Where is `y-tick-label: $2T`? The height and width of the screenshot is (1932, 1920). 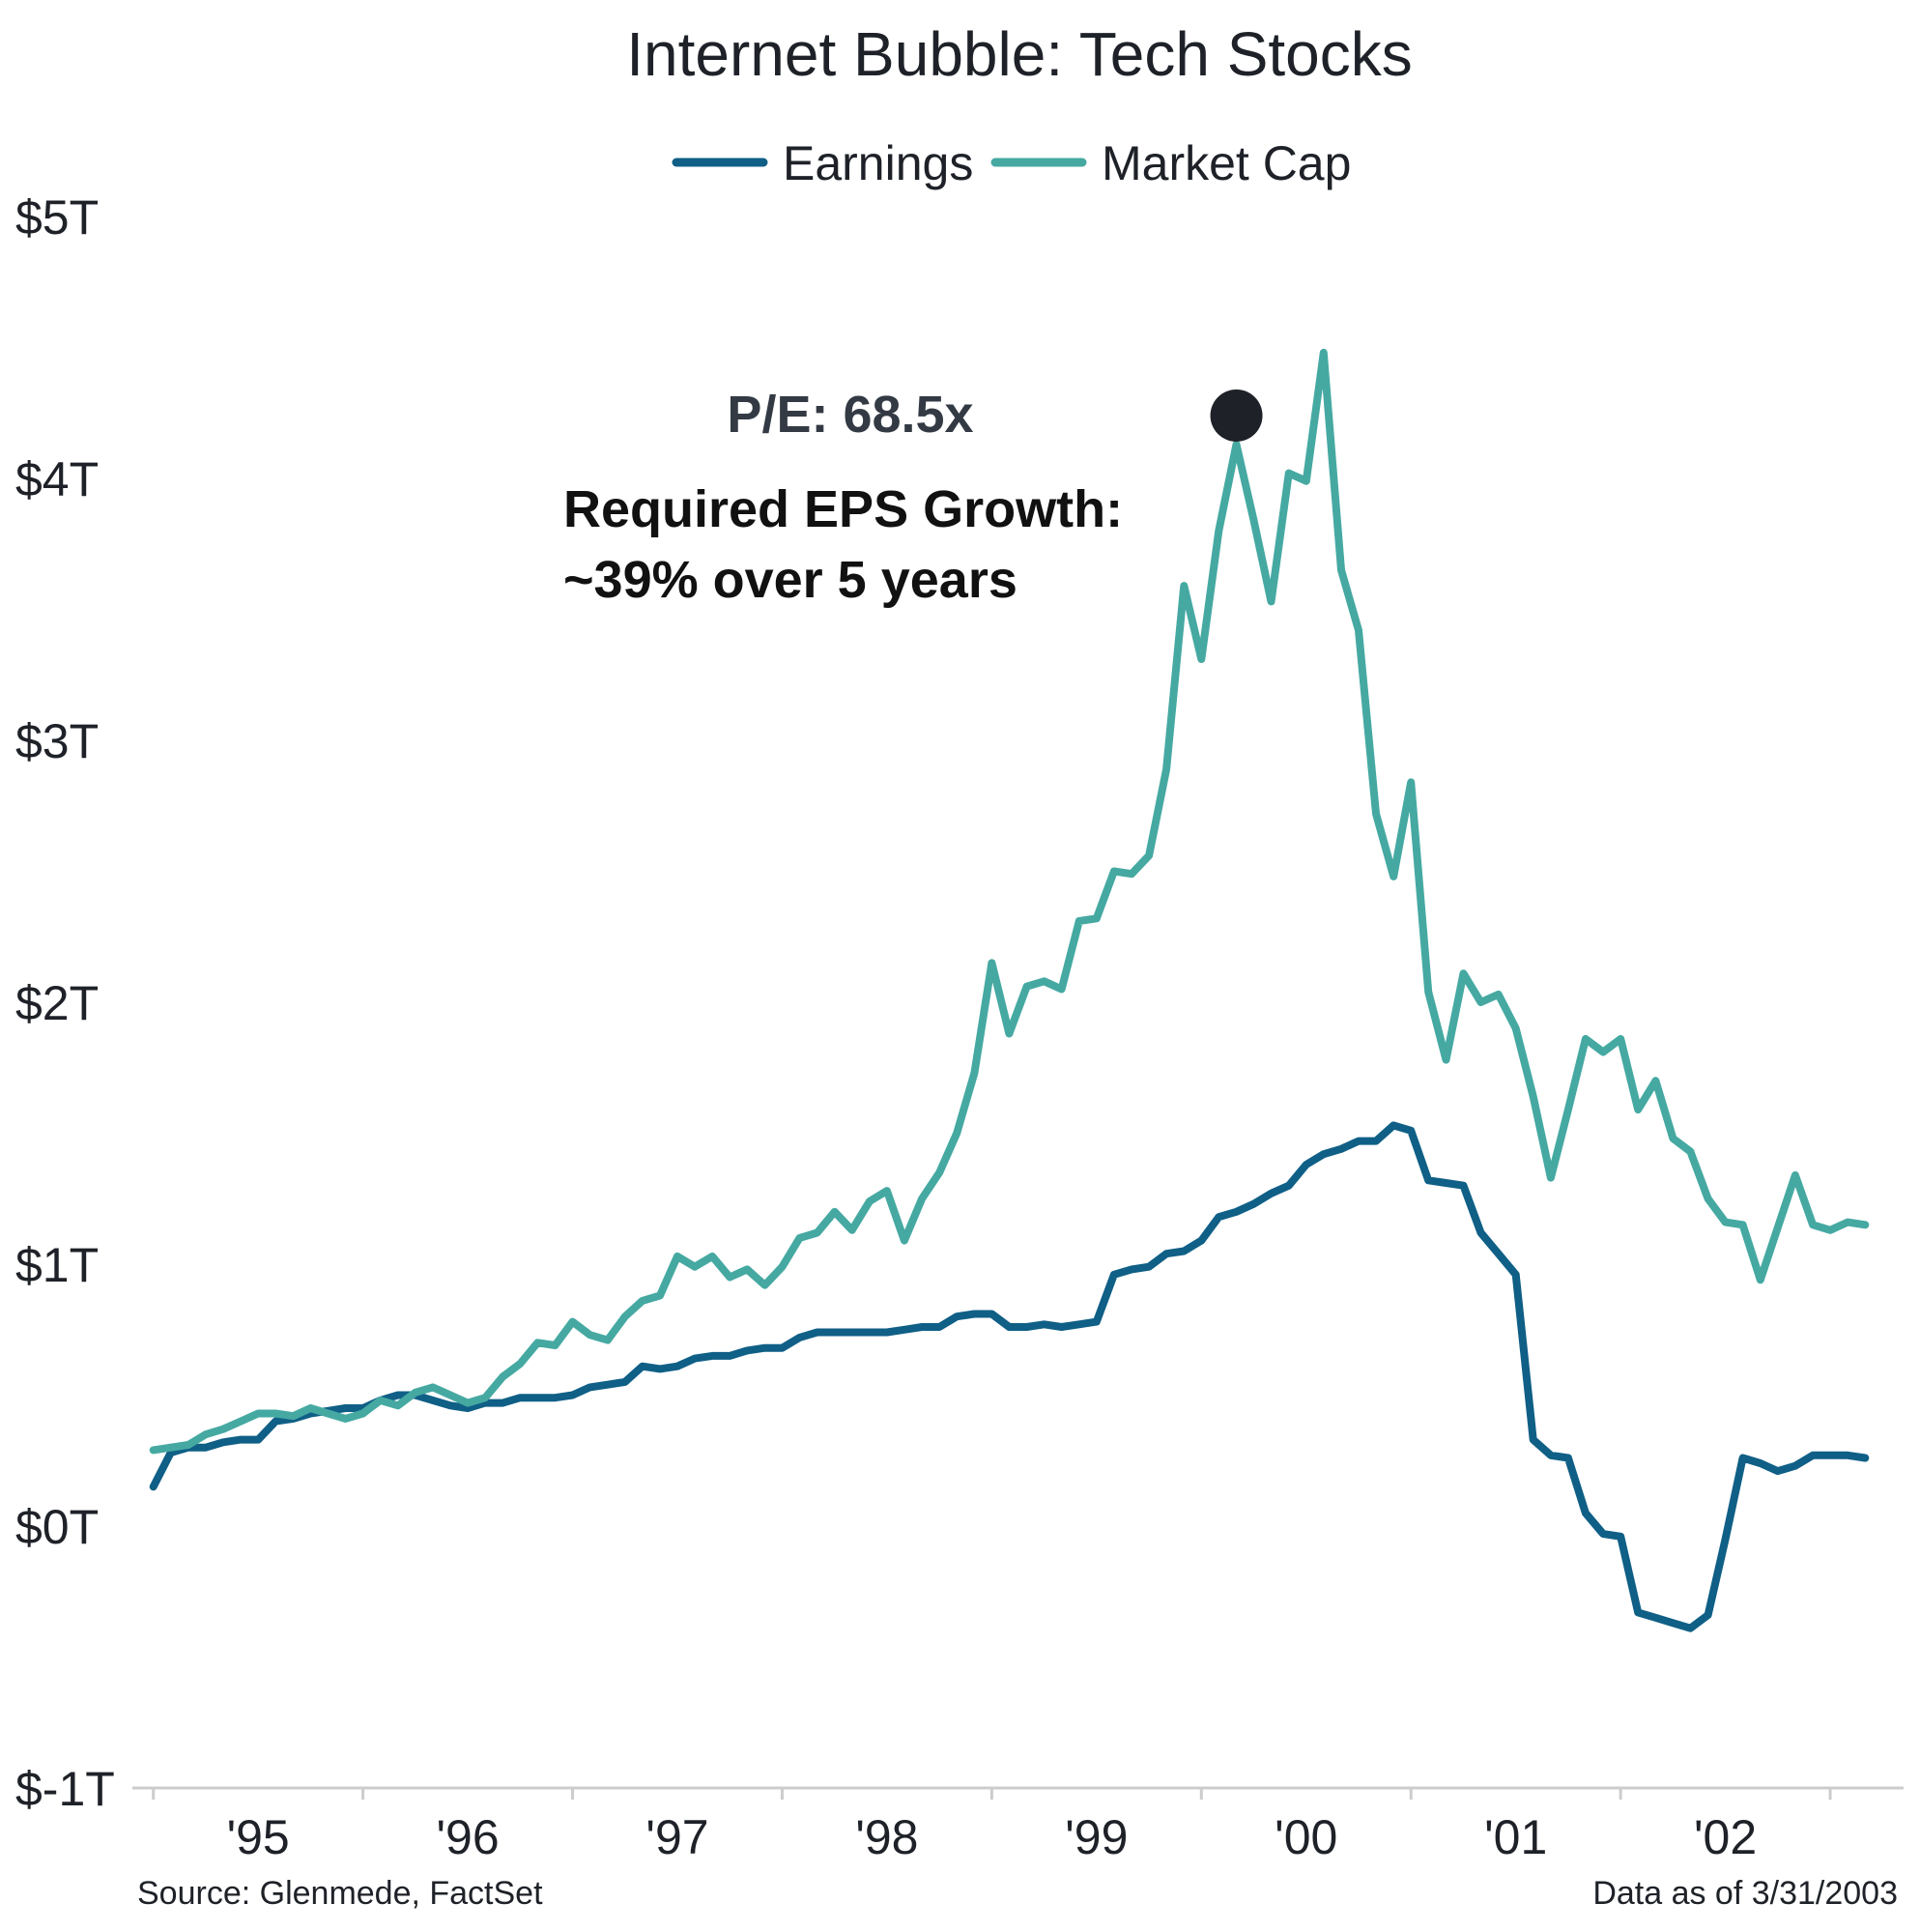
y-tick-label: $2T is located at coordinates (57, 1003).